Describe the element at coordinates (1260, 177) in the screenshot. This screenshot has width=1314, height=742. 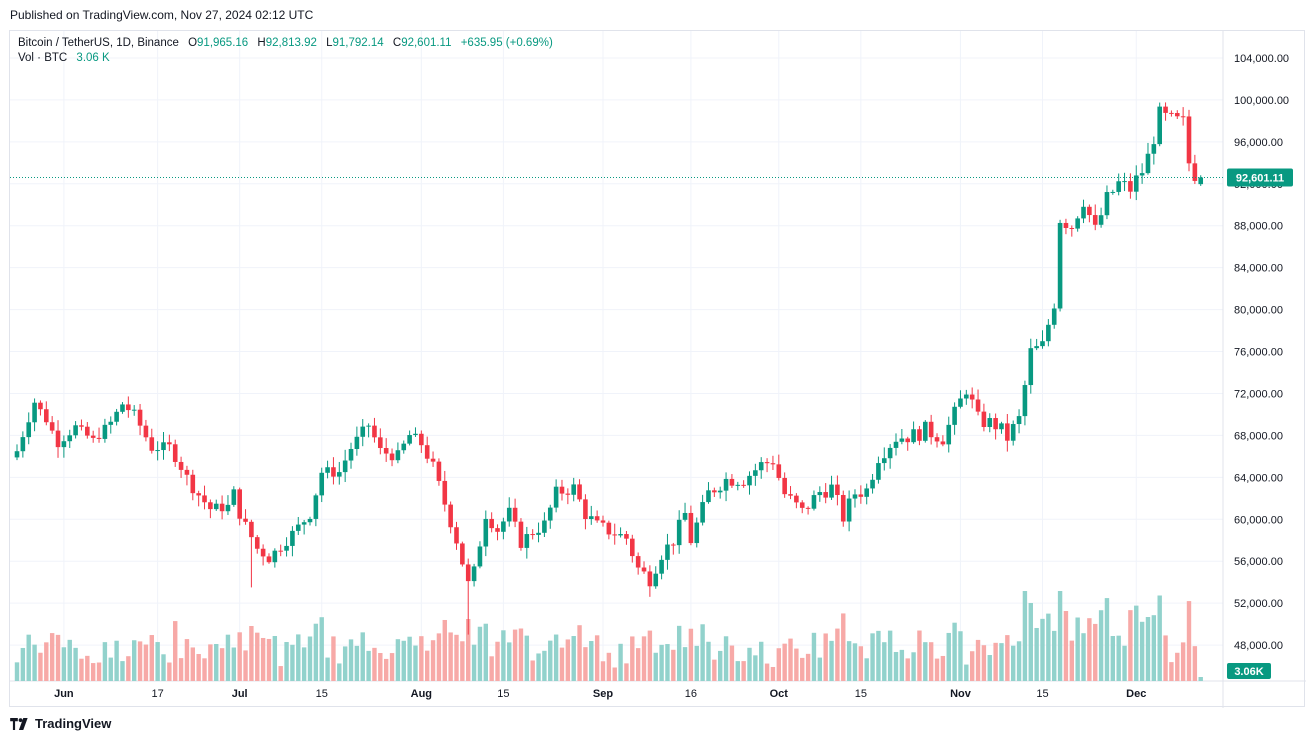
I see `last-price-tag-bg` at that location.